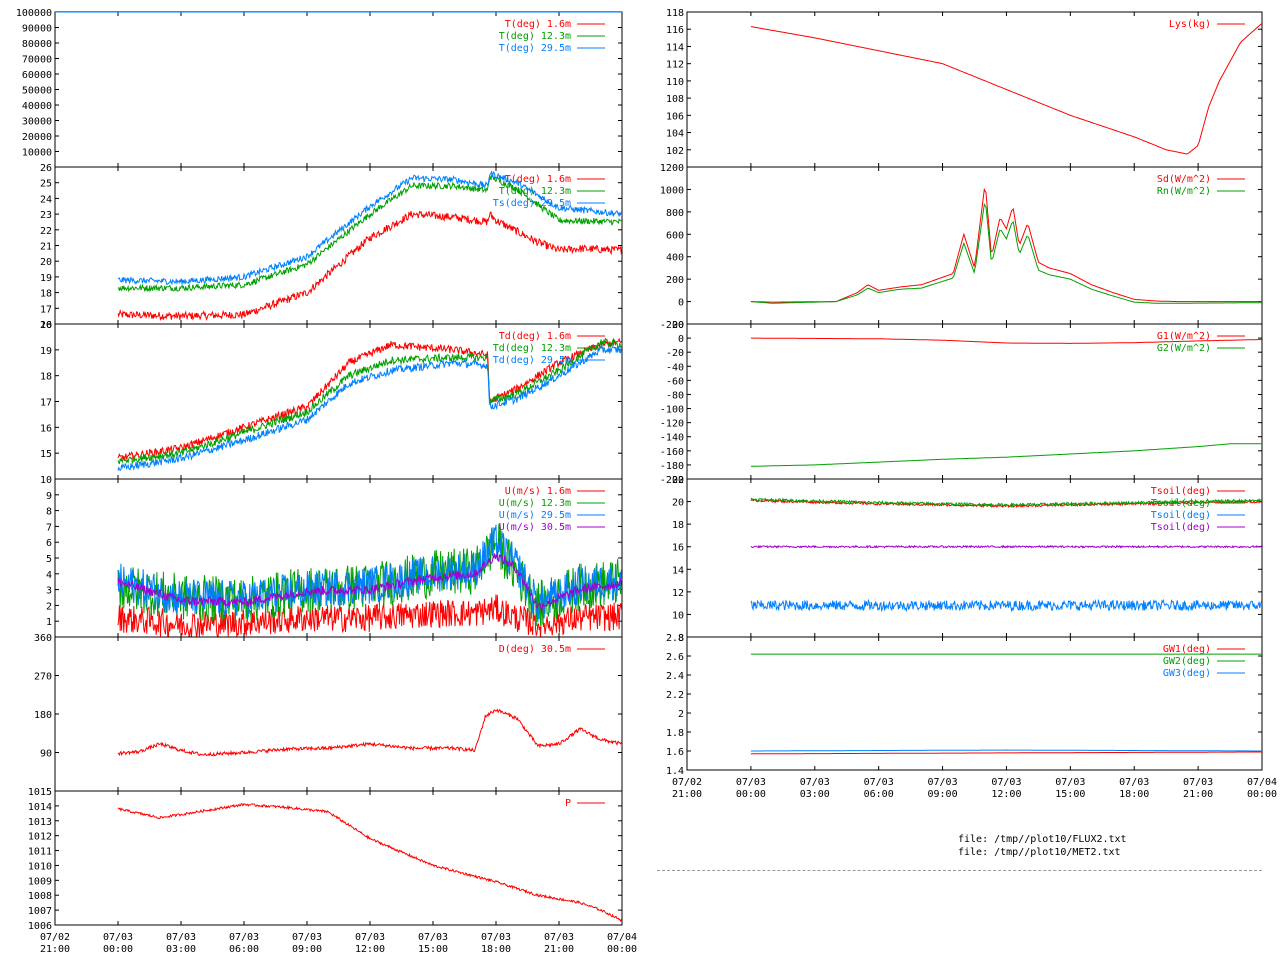  I want to click on y-tick-label: 12, so click(678, 593).